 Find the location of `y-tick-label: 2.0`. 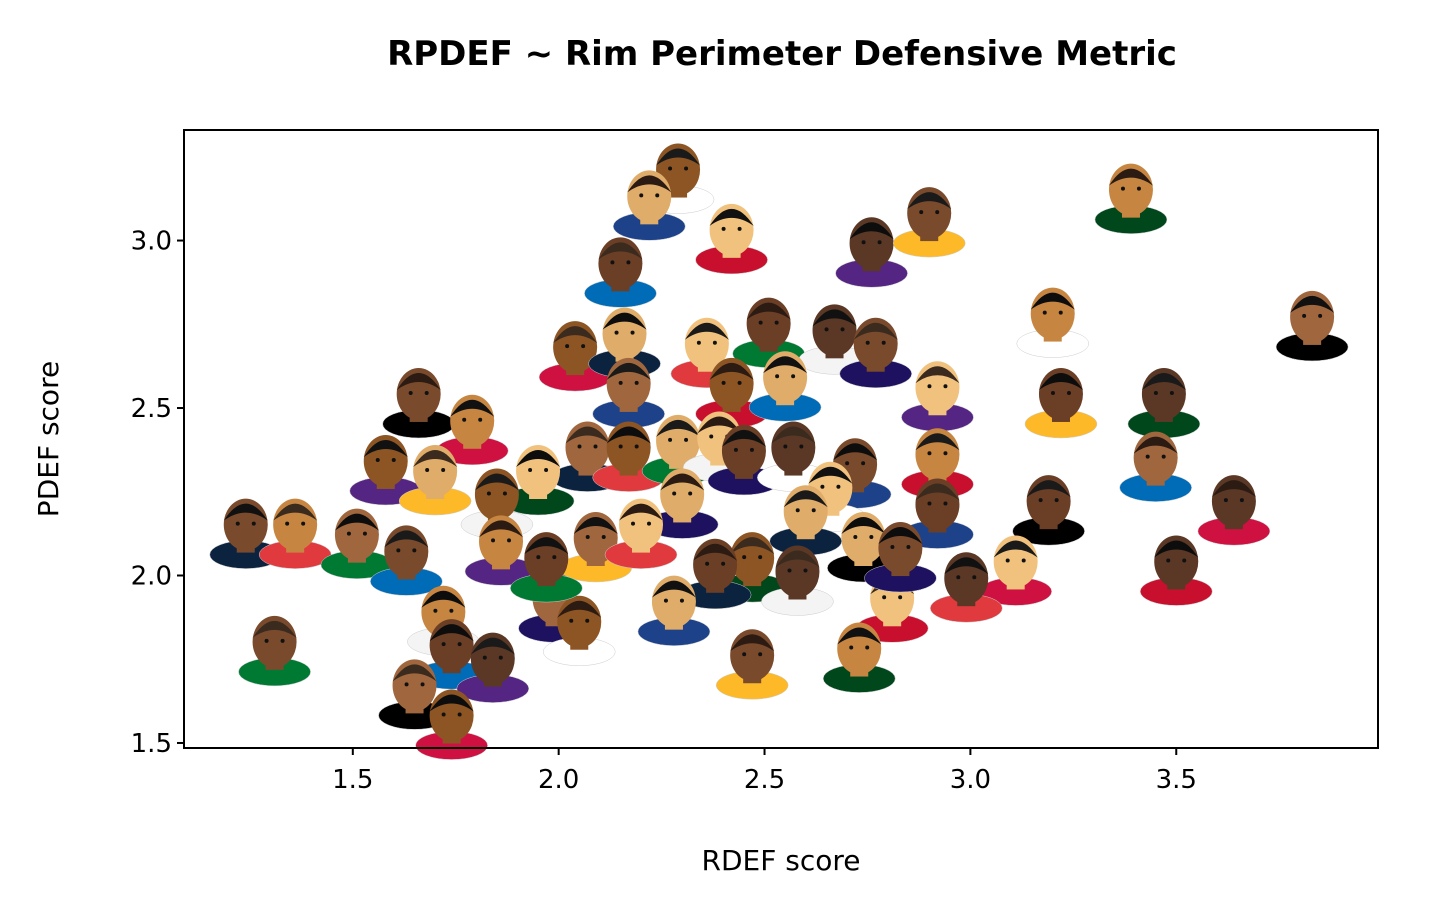

y-tick-label: 2.0 is located at coordinates (151, 576).